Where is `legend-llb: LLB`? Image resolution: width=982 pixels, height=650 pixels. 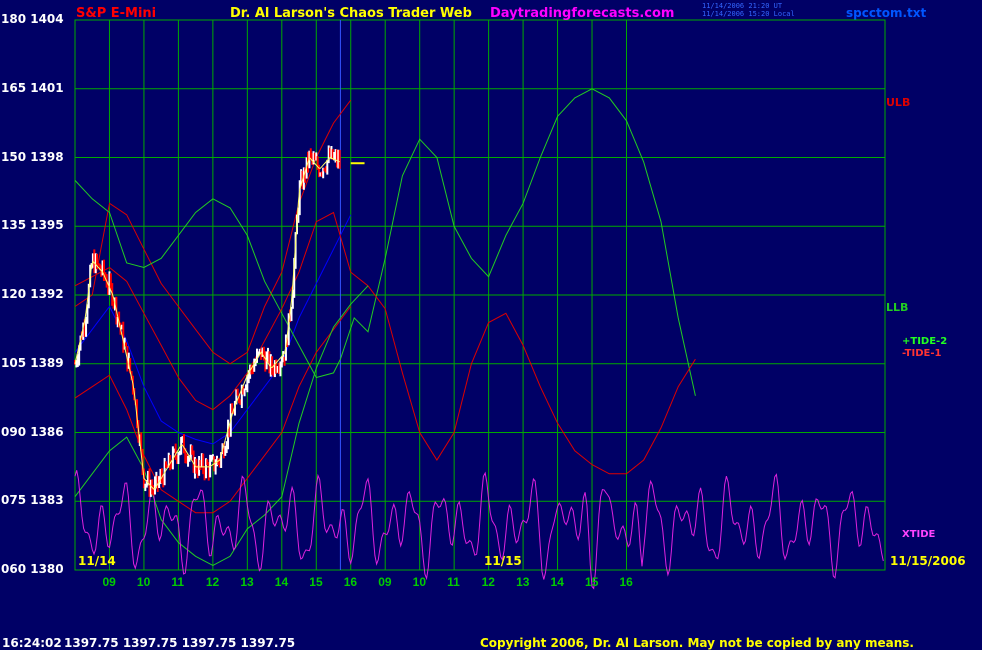
legend-llb: LLB is located at coordinates (897, 307).